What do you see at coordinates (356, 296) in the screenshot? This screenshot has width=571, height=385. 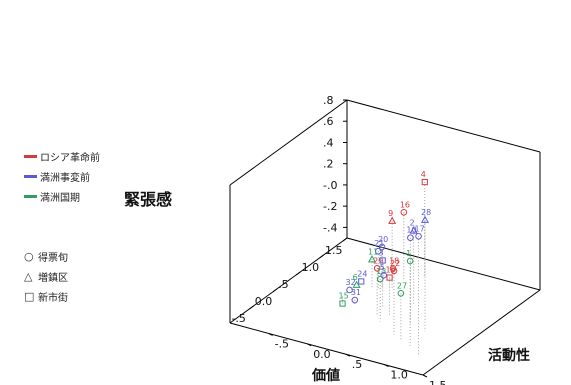 I see `data-point: 31` at bounding box center [356, 296].